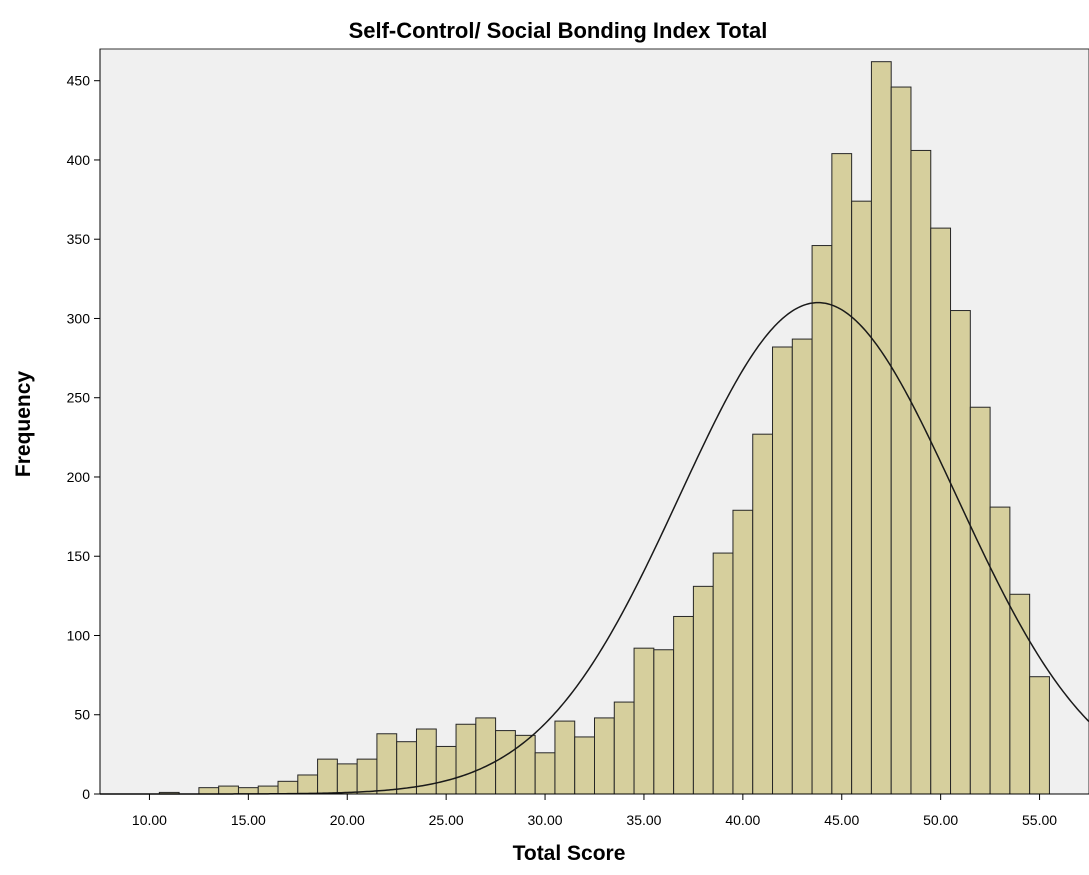  What do you see at coordinates (79, 477) in the screenshot?
I see `y-tick-label: 200` at bounding box center [79, 477].